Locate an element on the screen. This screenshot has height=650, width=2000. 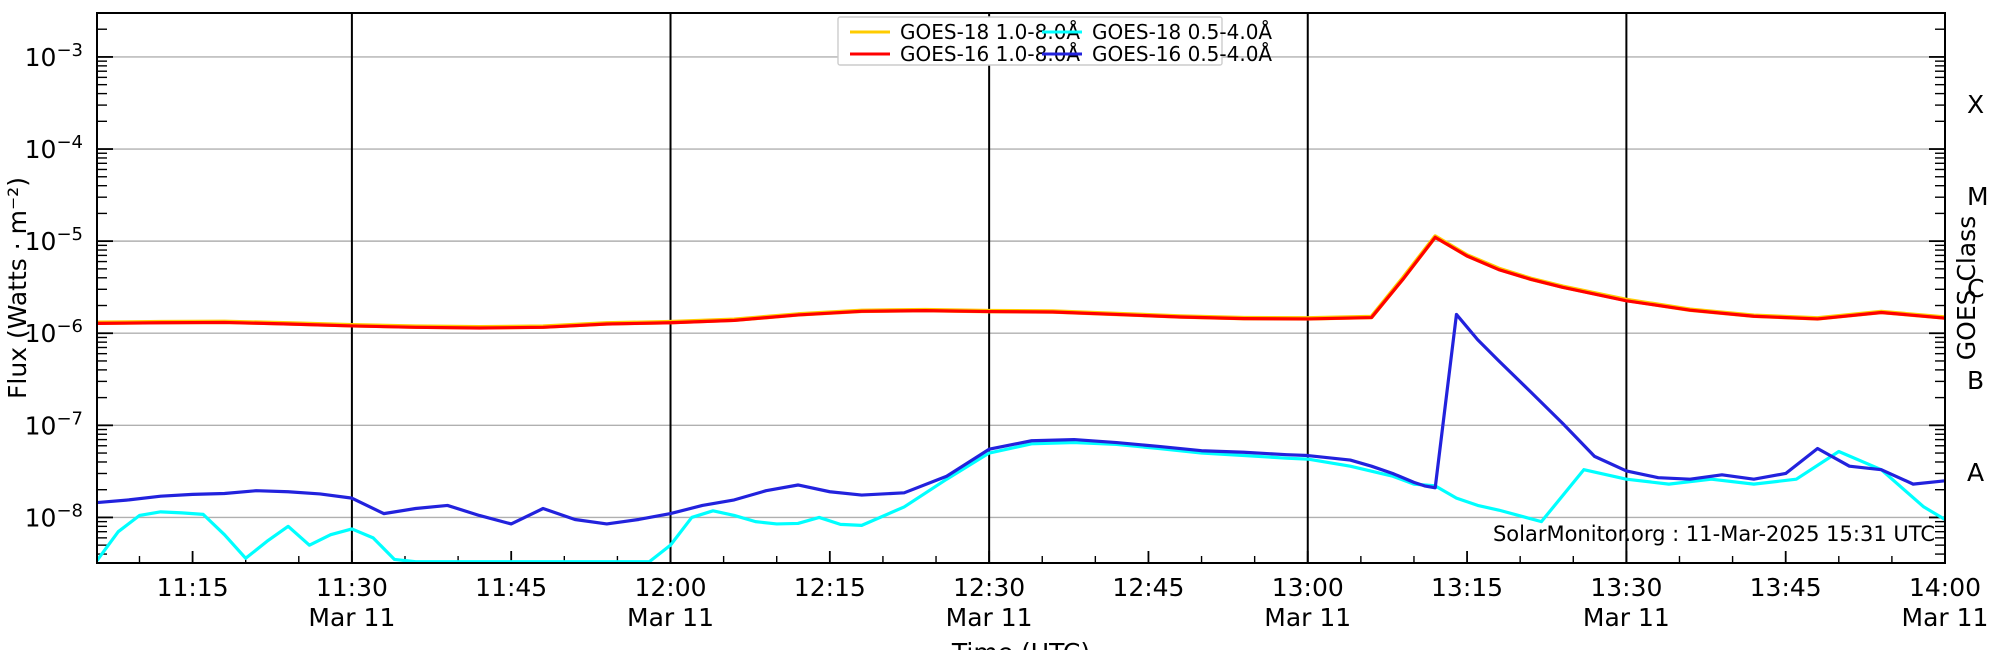
xtick-label: 11:45 is located at coordinates (511, 587).